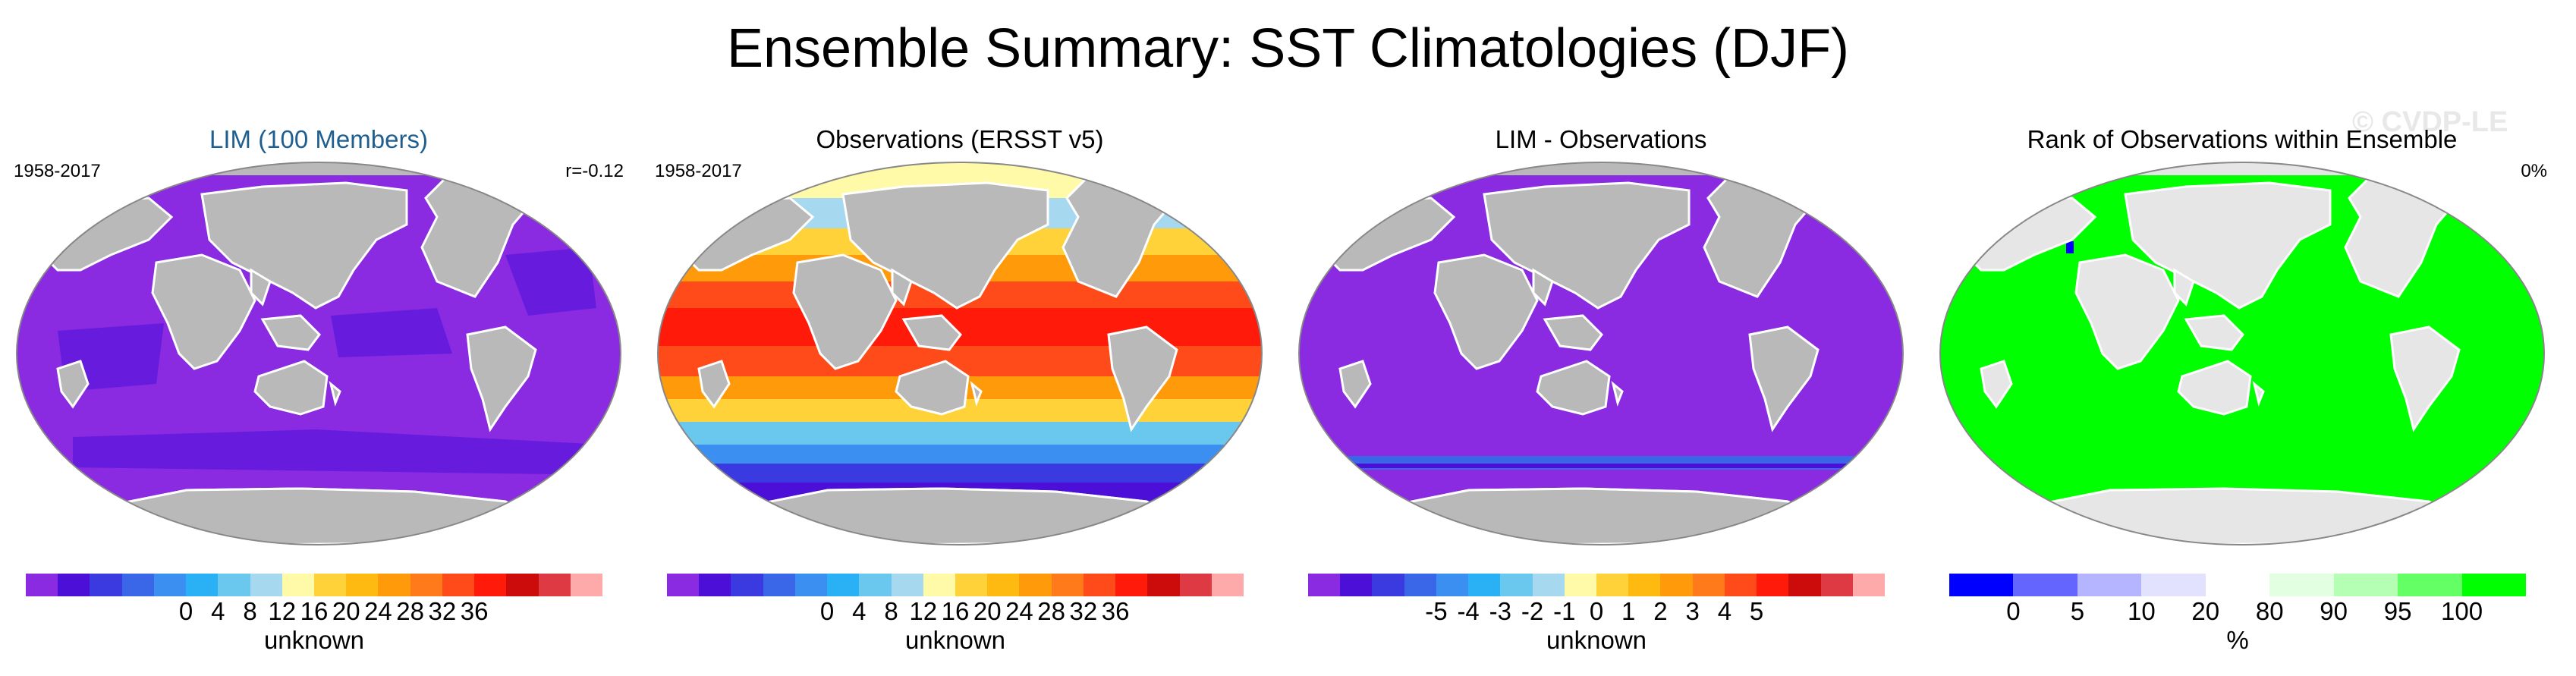 This screenshot has height=676, width=2576. What do you see at coordinates (1601, 139) in the screenshot?
I see `panel-title: LIM - Observations` at bounding box center [1601, 139].